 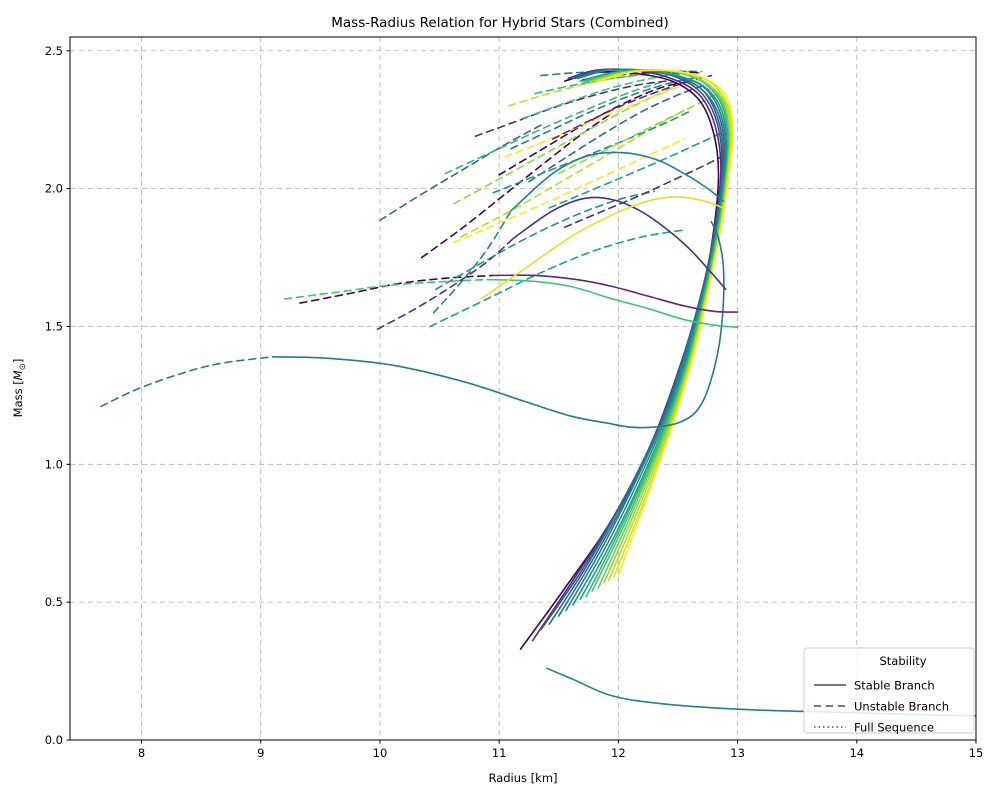 I want to click on legend-item-label: Unstable Branch, so click(x=901, y=707).